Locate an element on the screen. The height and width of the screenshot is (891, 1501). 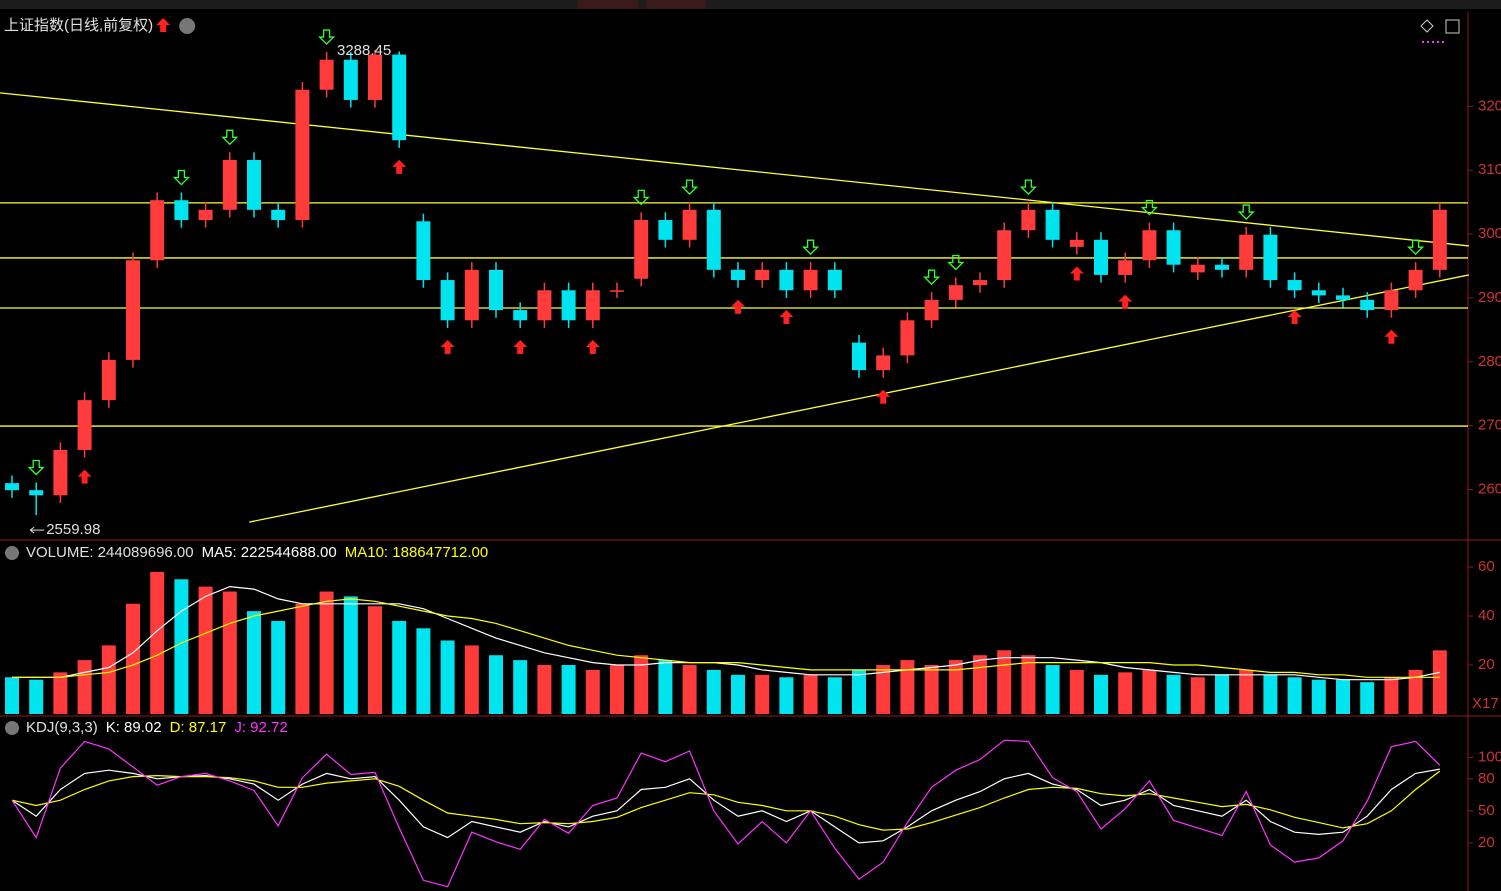
y-tick-label: 2700 is located at coordinates (1489, 425).